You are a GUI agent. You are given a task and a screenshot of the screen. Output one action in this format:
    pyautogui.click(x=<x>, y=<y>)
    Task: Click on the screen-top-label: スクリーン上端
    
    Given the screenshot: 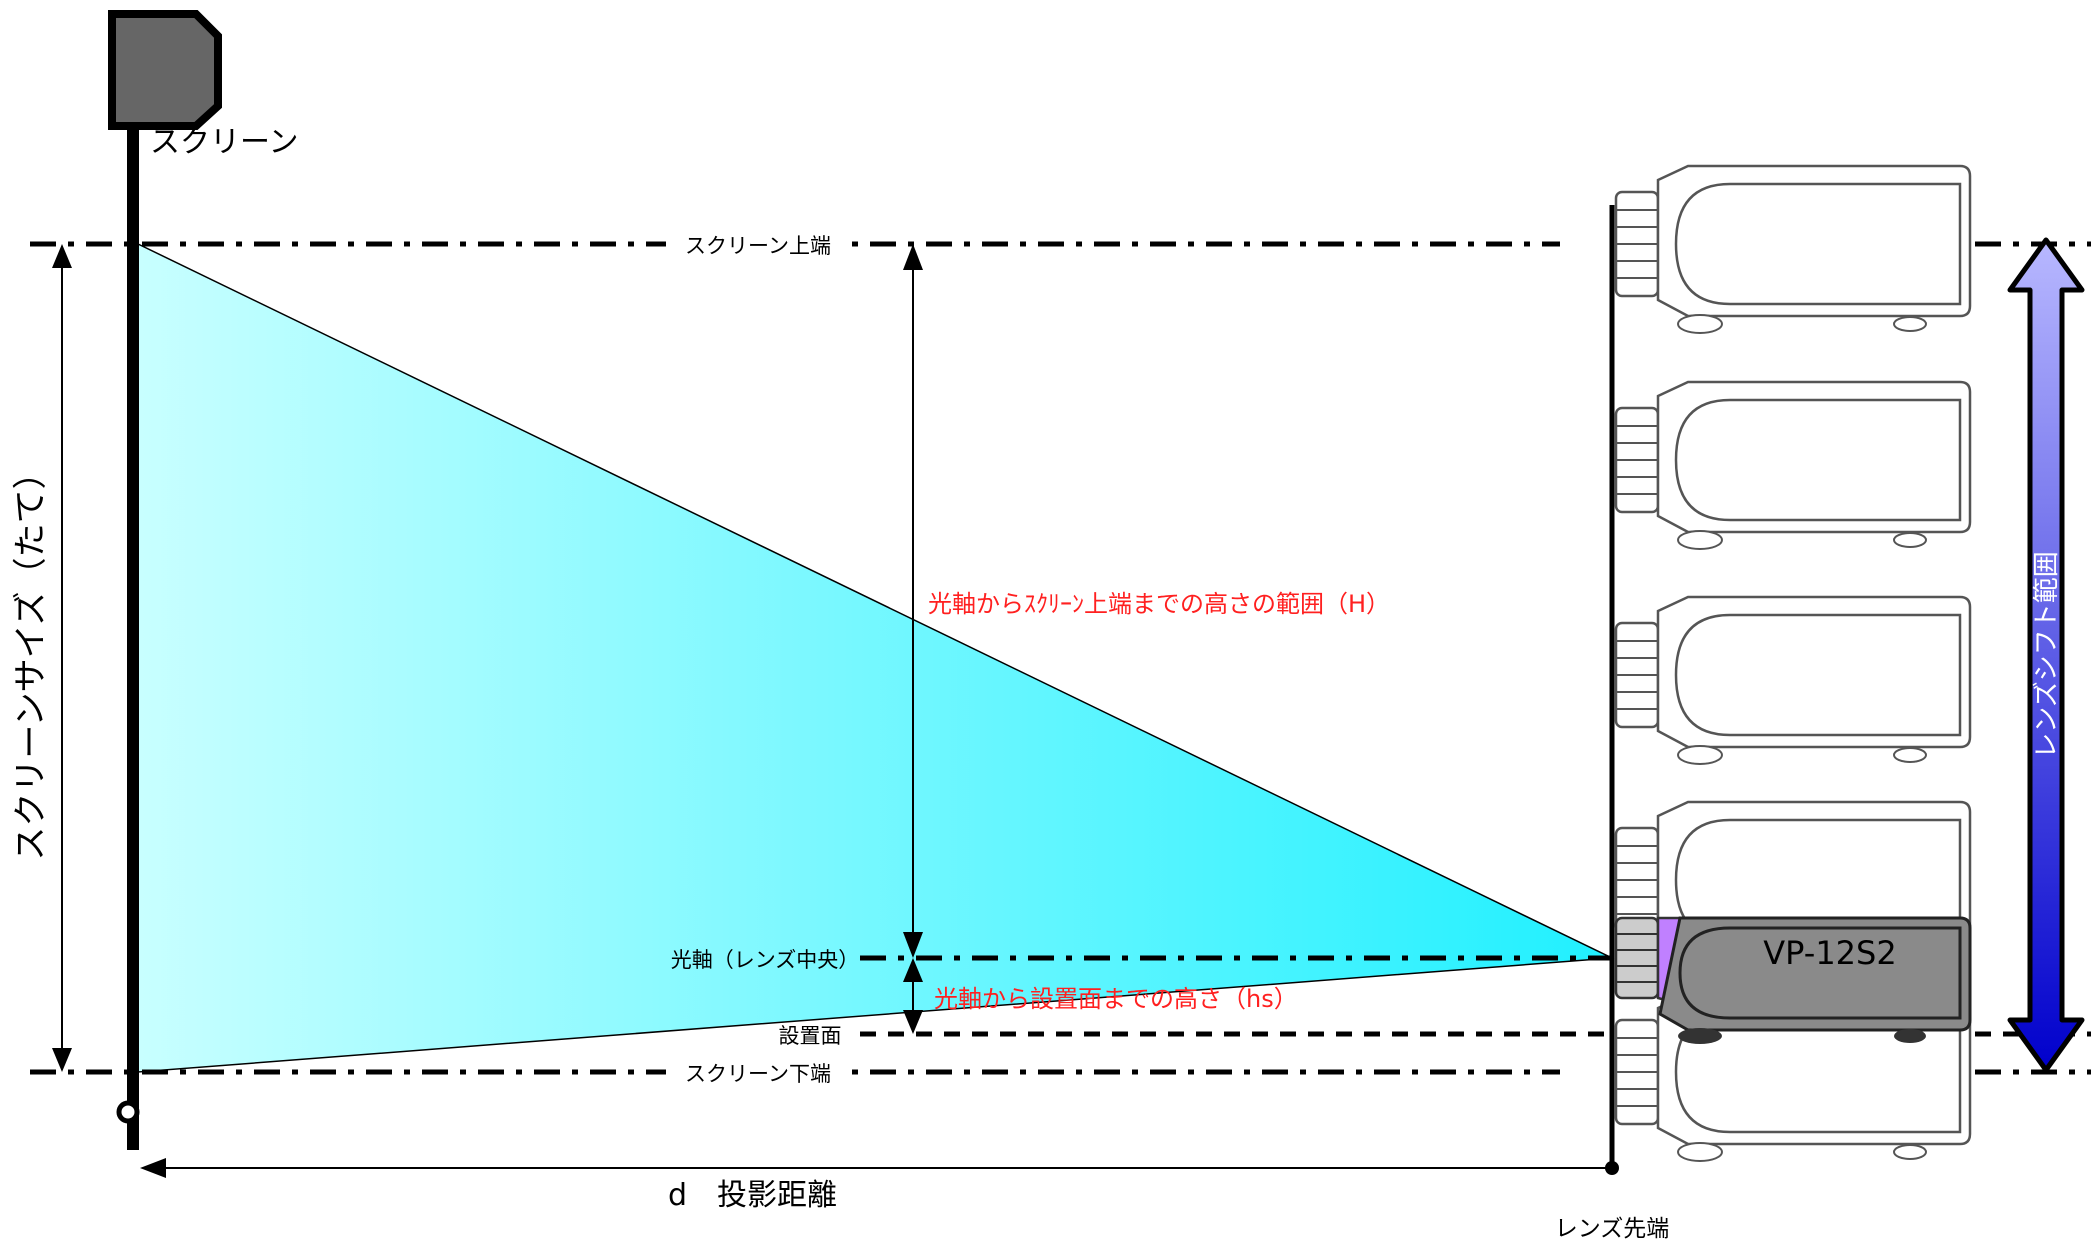 What is the action you would take?
    pyautogui.click(x=758, y=246)
    